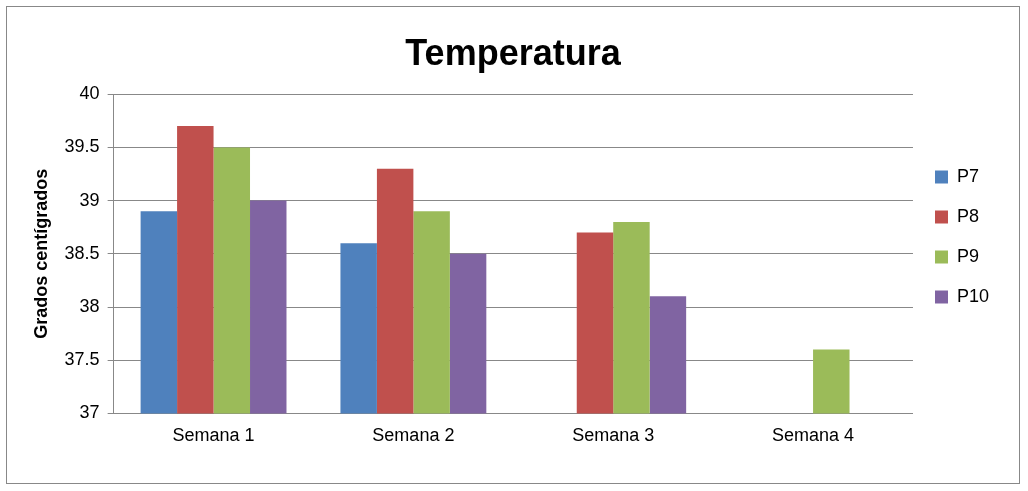  I want to click on y-tick-label: 39.5, so click(82, 146).